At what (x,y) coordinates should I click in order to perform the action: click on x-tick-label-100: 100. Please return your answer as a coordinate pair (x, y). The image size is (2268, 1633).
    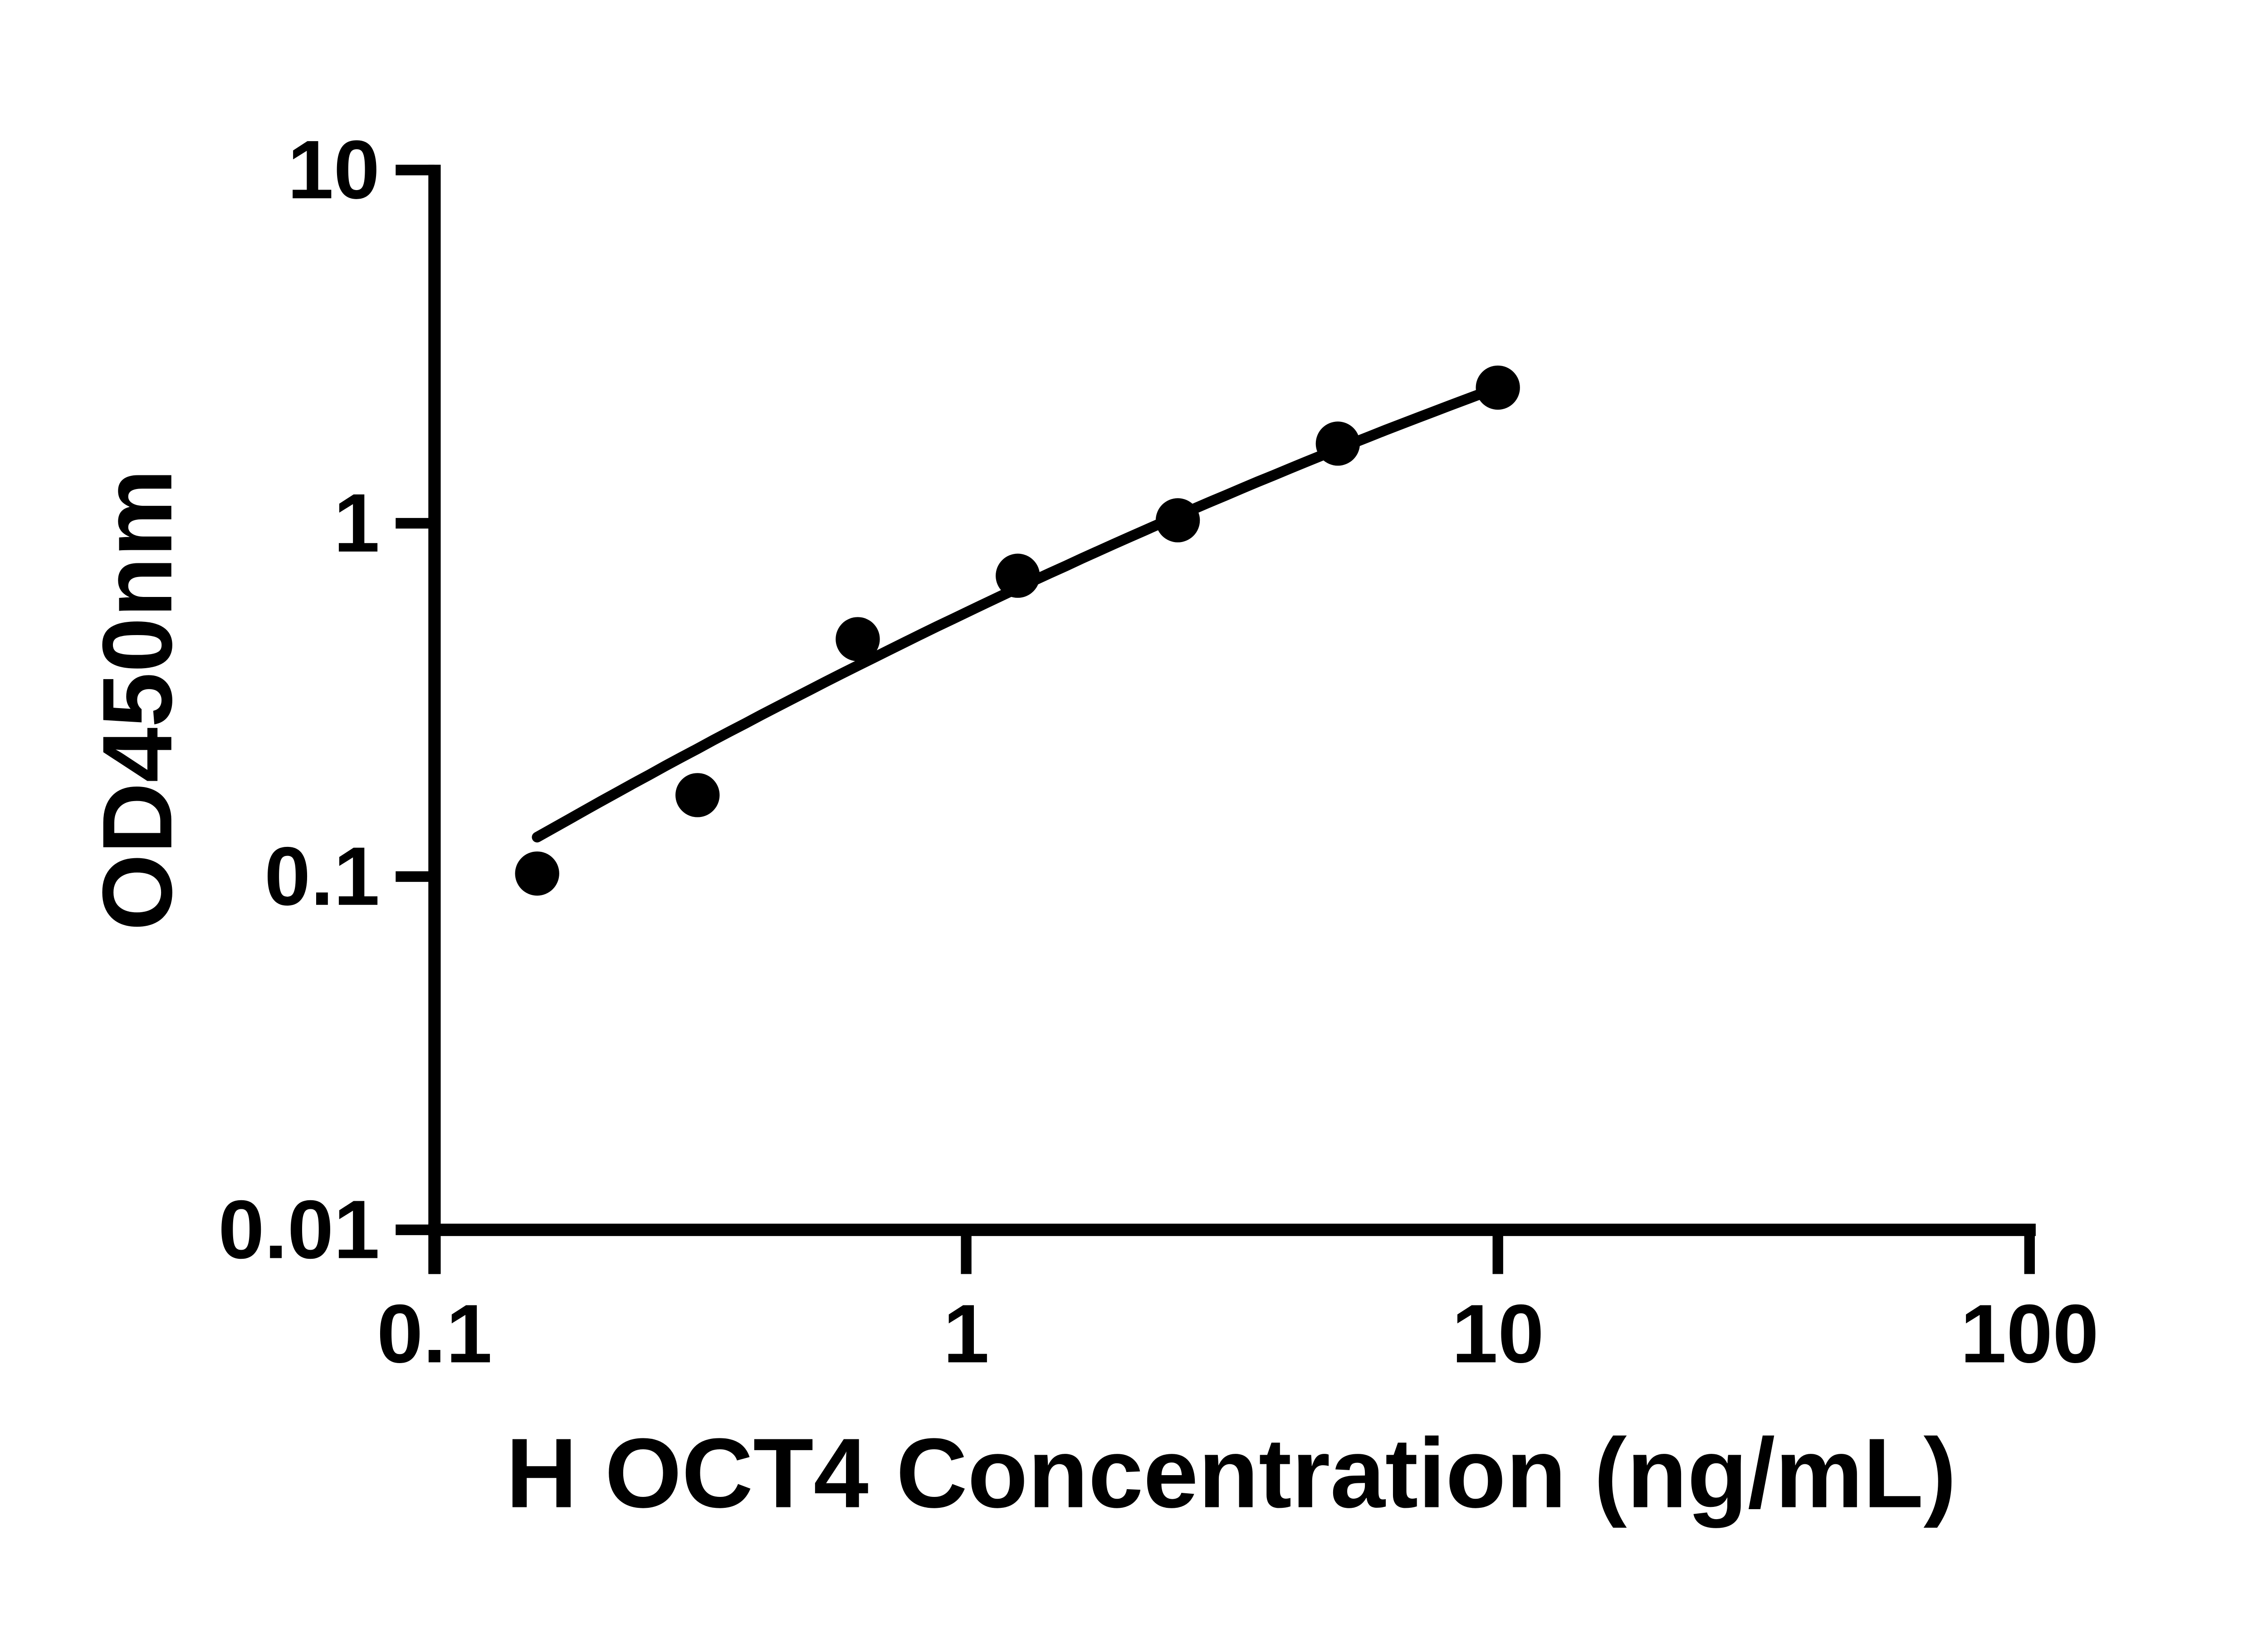
    Looking at the image, I should click on (2030, 1333).